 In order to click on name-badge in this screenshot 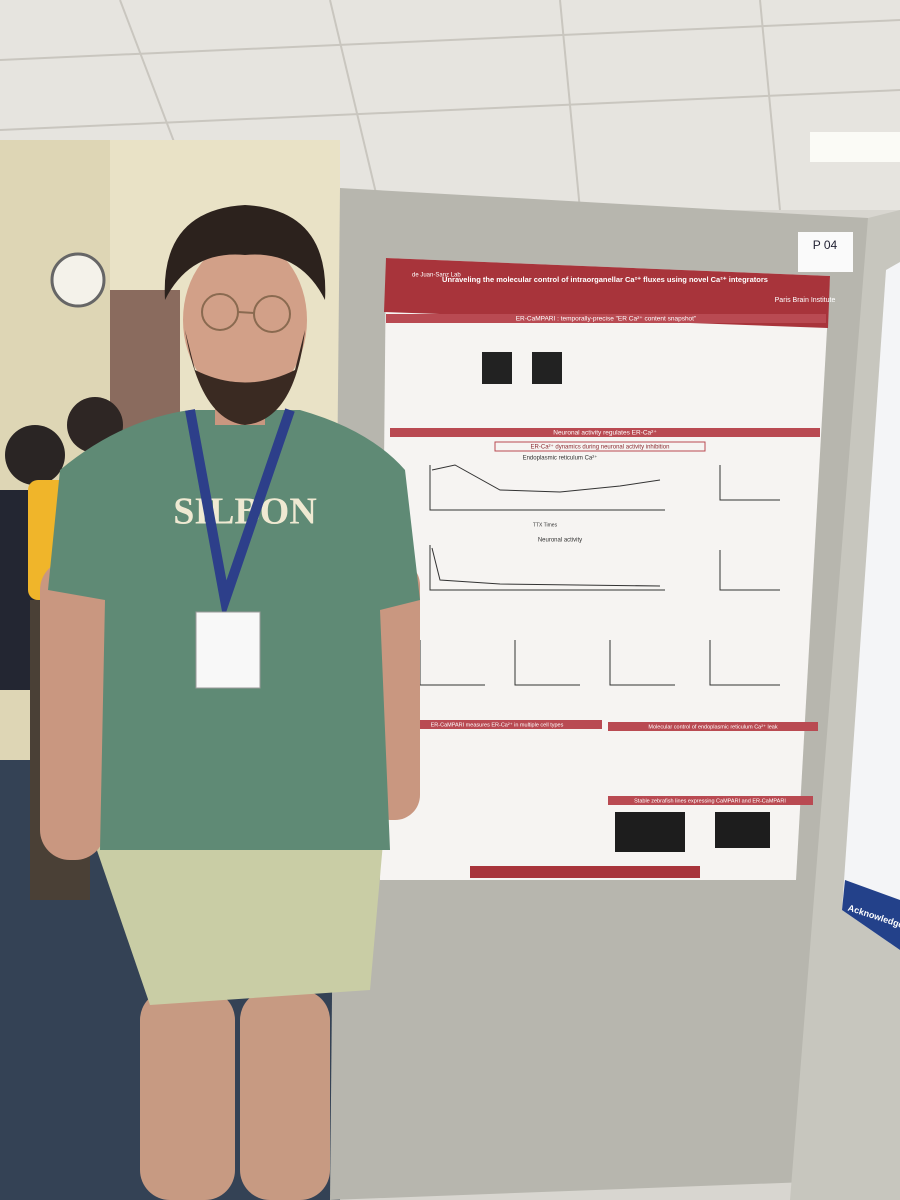, I will do `click(228, 650)`.